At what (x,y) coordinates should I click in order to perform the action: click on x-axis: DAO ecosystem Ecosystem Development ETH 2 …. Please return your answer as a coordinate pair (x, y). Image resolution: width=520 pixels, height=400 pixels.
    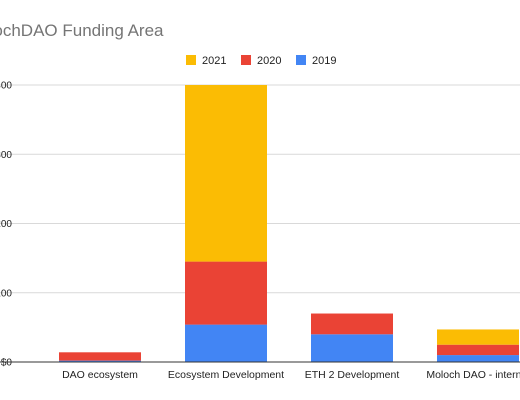
    Looking at the image, I should click on (260, 371).